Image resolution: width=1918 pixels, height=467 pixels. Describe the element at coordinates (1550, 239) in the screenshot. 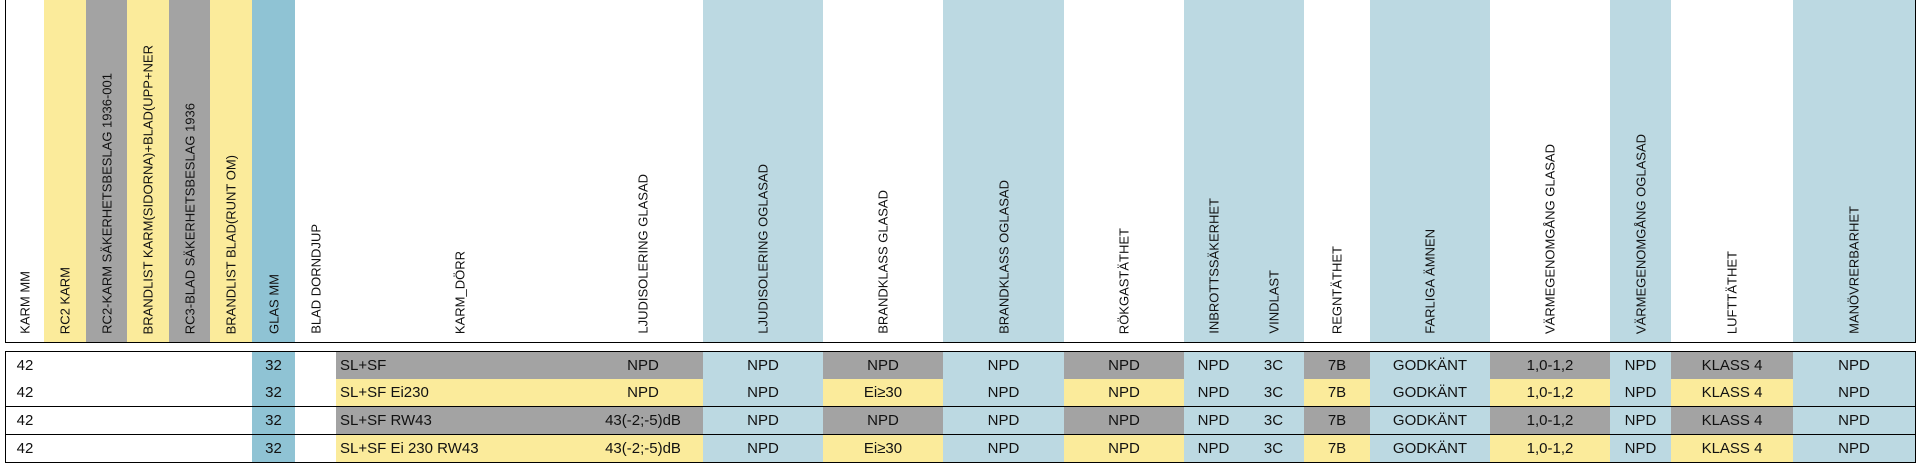

I see `header-text: VÄRMEGENOMGÅNG GLASAD` at that location.